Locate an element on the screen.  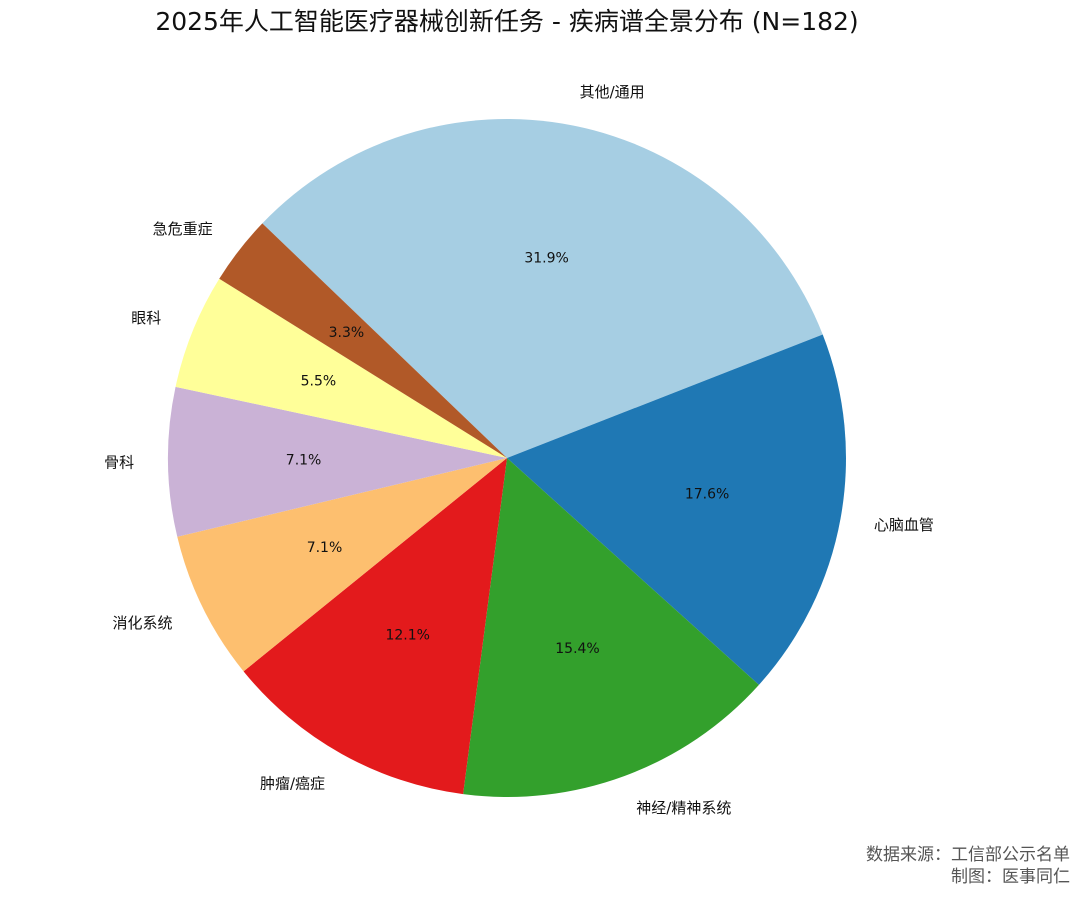
slice-percent-label: 15.4% is located at coordinates (577, 649).